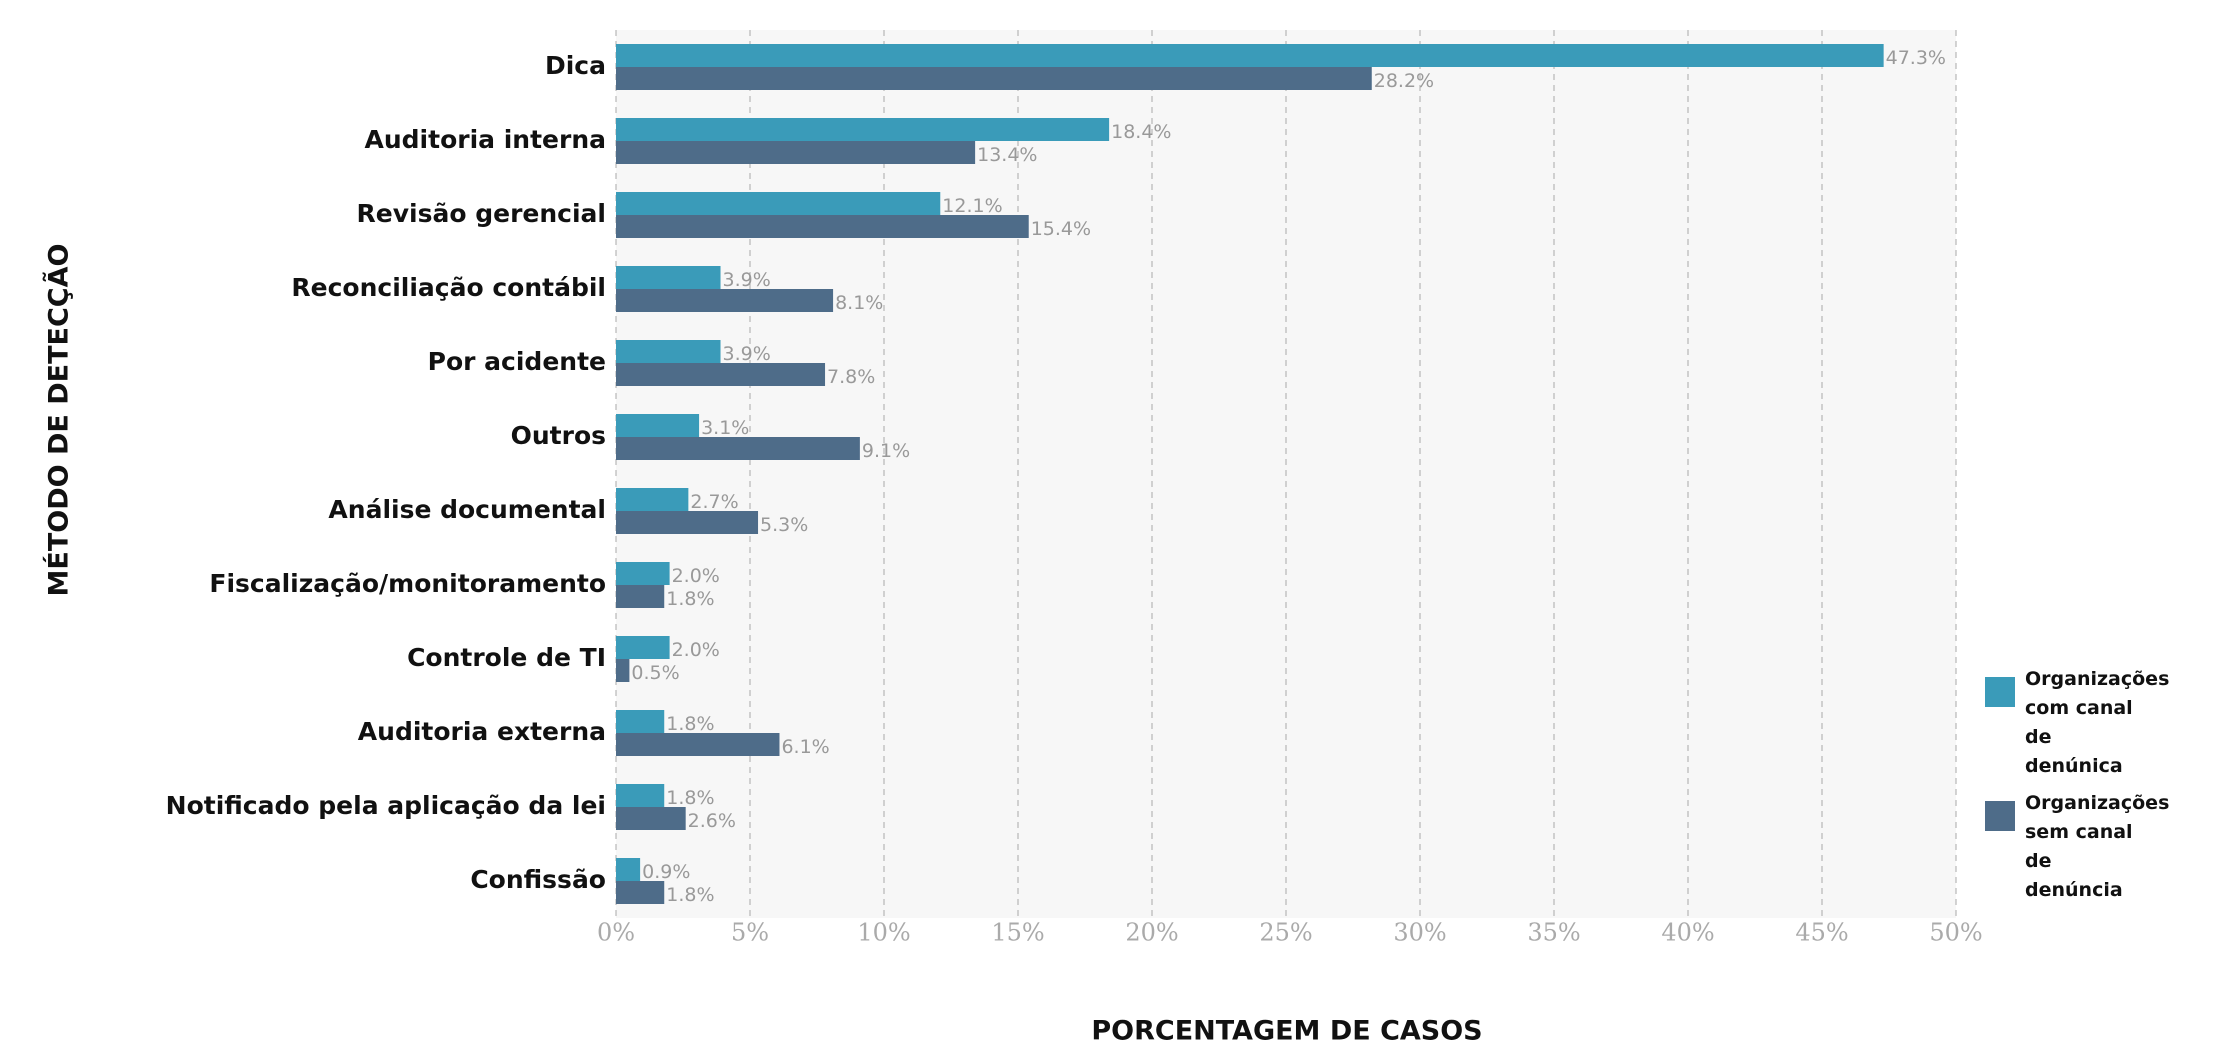 The image size is (2228, 1060). Describe the element at coordinates (666, 872) in the screenshot. I see `value-label: 0.9%` at that location.